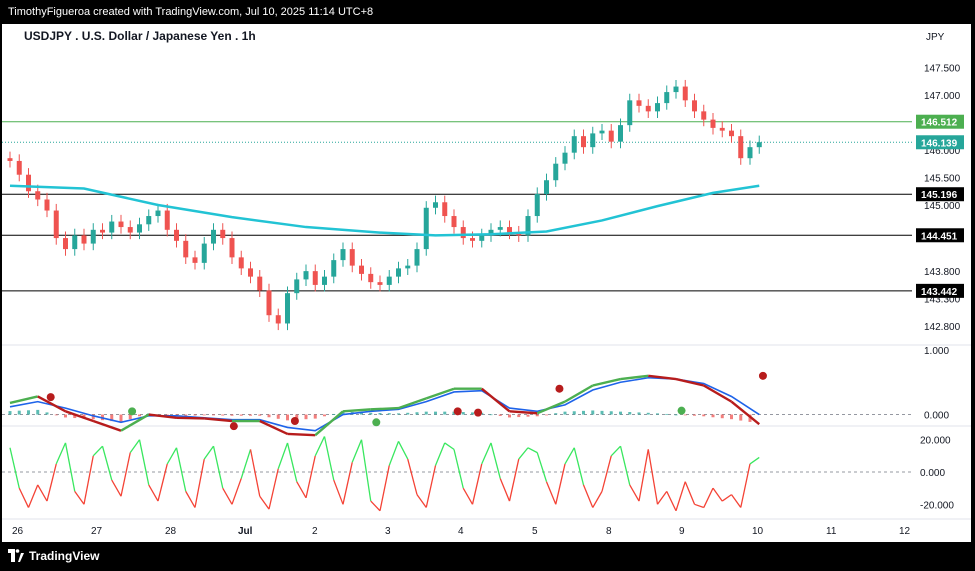  Describe the element at coordinates (932, 473) in the screenshot. I see `oscillator-tick-label: 0.000` at that location.